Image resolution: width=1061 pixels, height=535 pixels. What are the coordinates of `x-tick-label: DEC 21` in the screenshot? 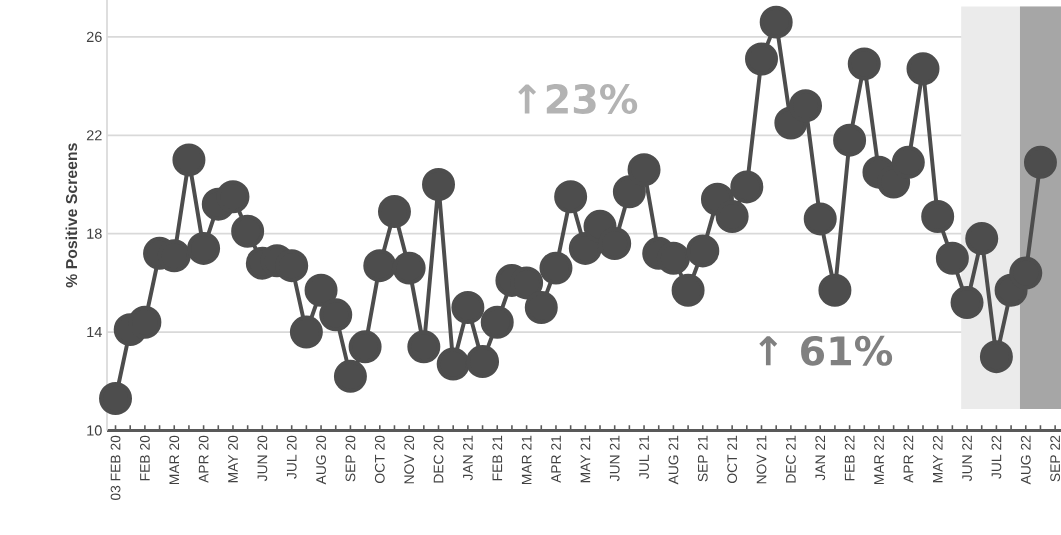 It's located at (790, 459).